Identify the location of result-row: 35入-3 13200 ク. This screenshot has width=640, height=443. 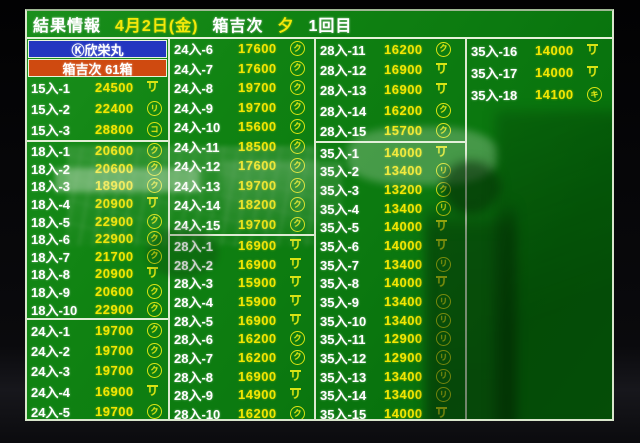
(390, 189).